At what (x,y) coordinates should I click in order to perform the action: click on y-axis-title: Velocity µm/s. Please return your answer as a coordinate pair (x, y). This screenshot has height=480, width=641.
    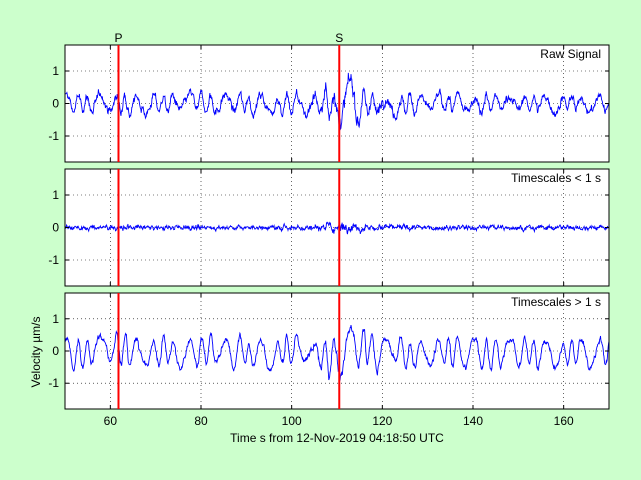
    Looking at the image, I should click on (36, 352).